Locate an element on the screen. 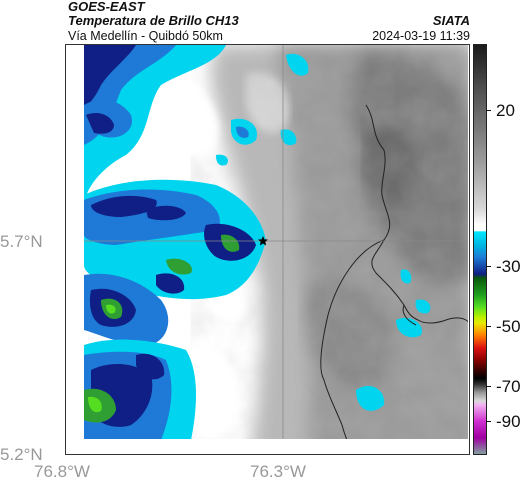 Image resolution: width=526 pixels, height=491 pixels. colorbar is located at coordinates (480, 249).